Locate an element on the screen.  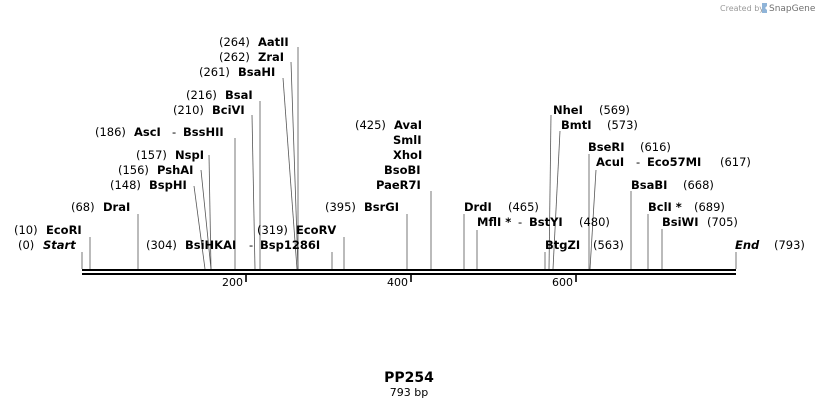
enzyme-label-bcli: BclI * is located at coordinates (665, 207).